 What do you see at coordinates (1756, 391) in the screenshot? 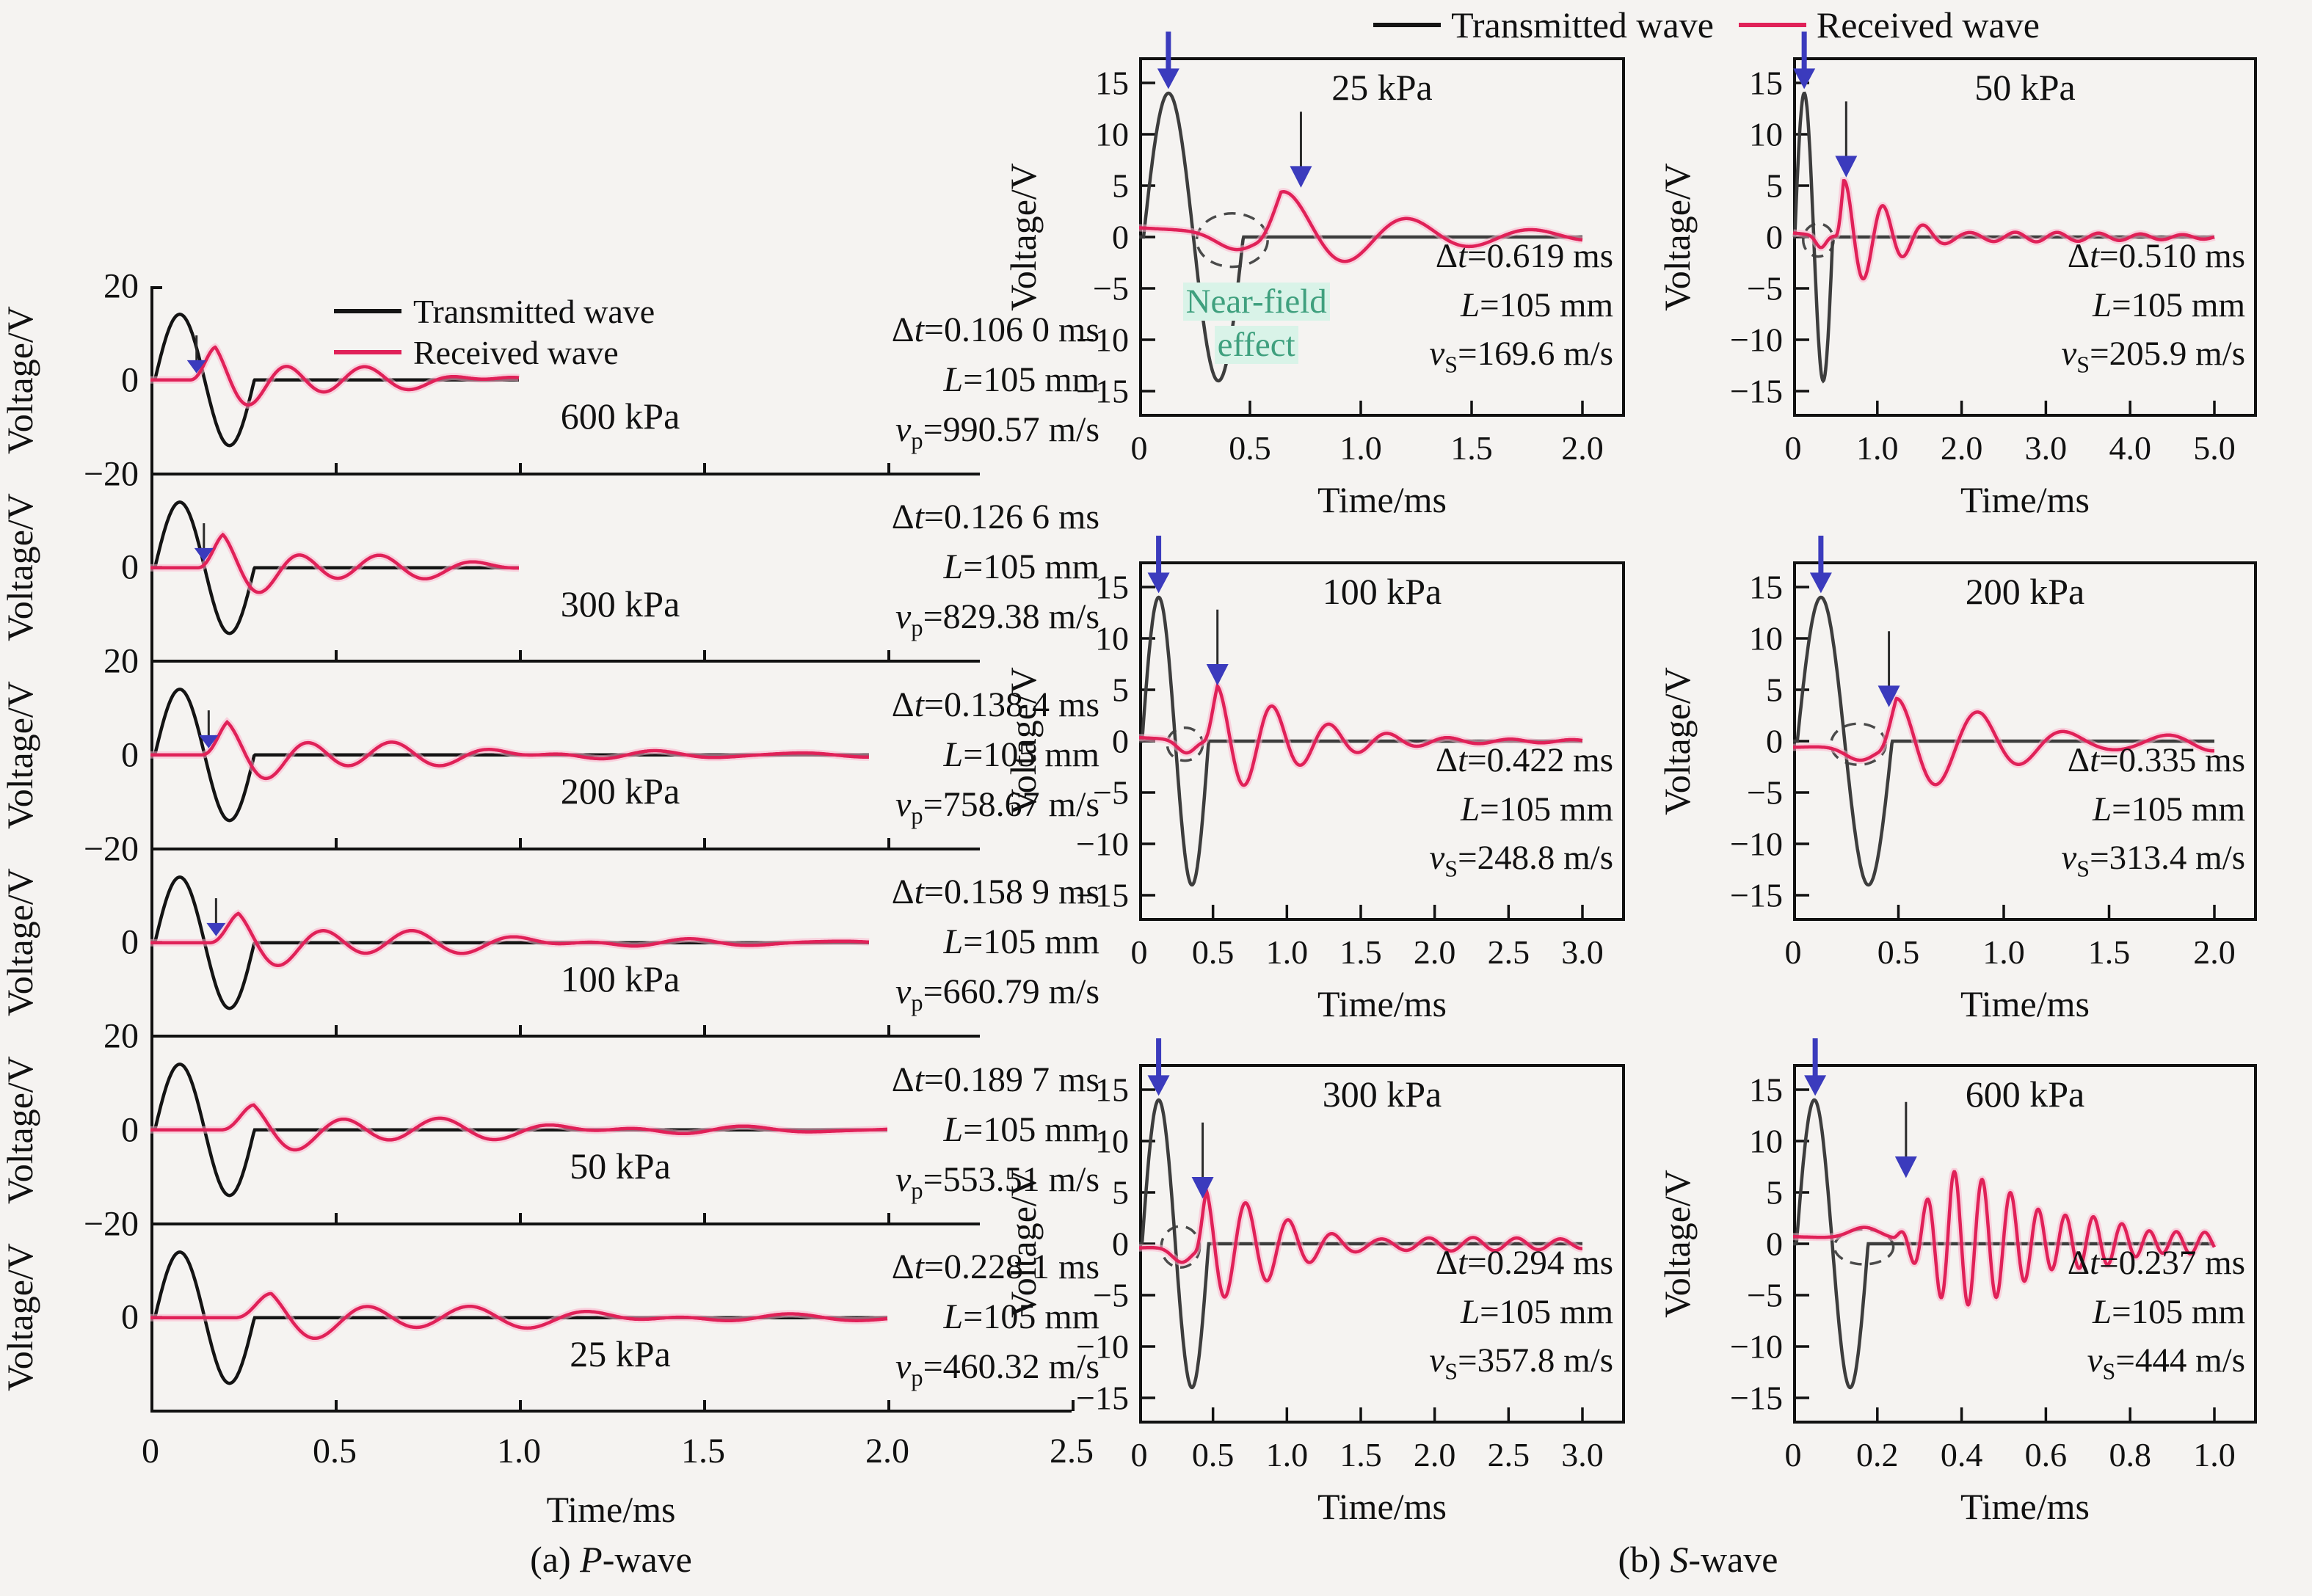
I see `y-tick-label: −15` at bounding box center [1756, 391].